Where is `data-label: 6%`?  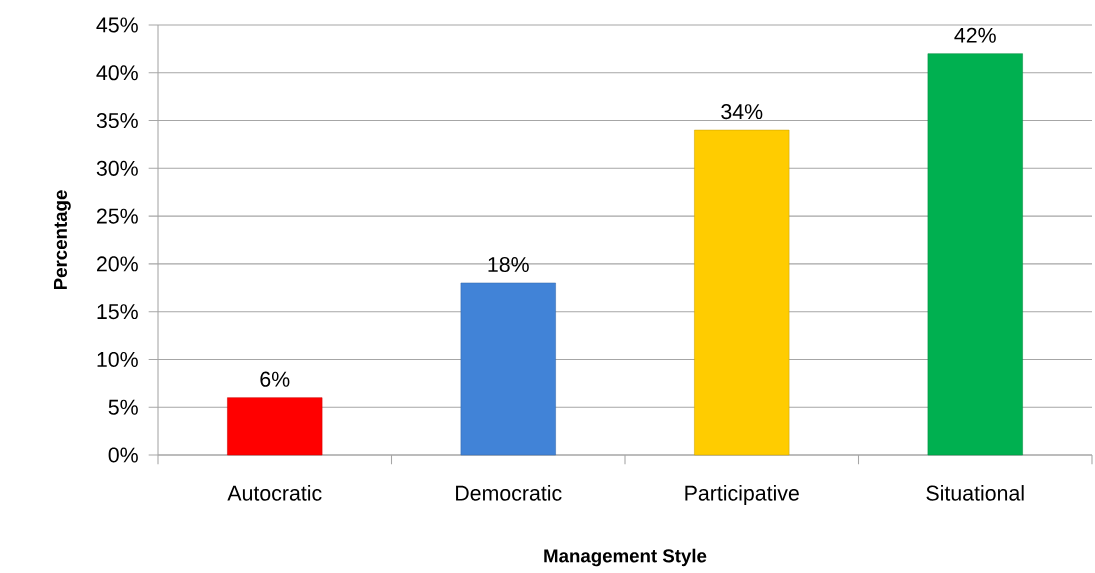
data-label: 6% is located at coordinates (275, 379).